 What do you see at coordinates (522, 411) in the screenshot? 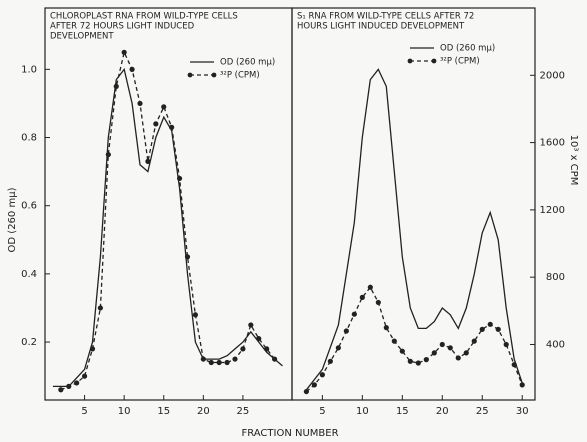
I see `x-tick-label: 30` at bounding box center [522, 411].